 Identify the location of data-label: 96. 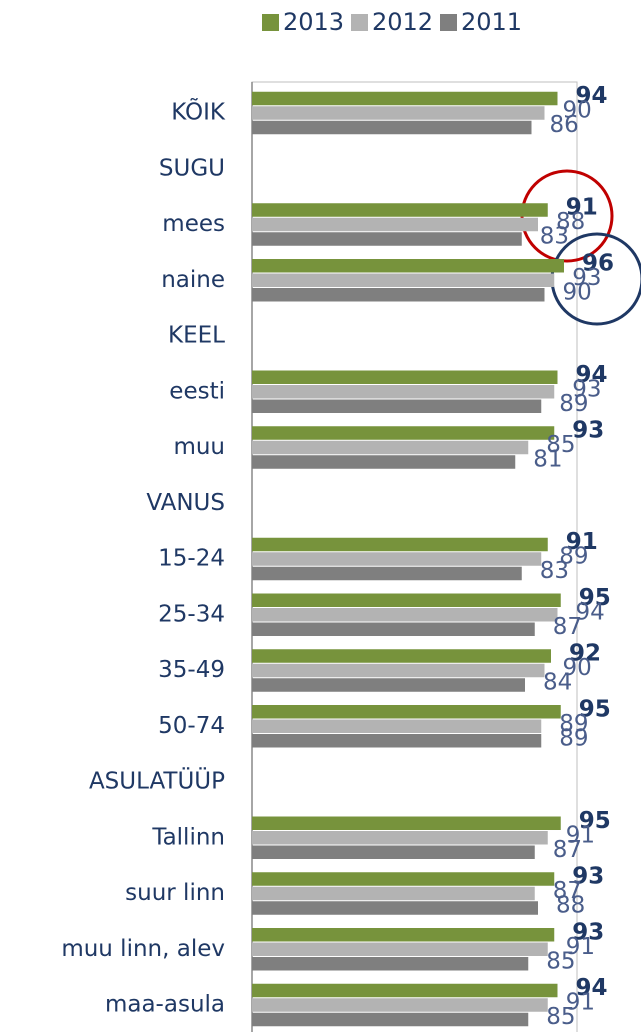
(598, 263).